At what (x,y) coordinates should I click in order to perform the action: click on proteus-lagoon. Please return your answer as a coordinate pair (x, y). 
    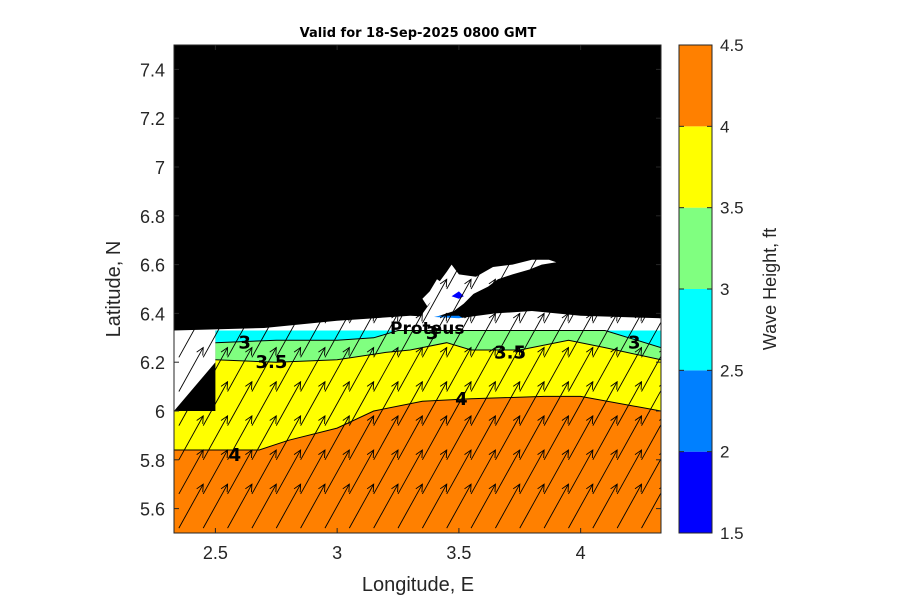
    Looking at the image, I should click on (487, 290).